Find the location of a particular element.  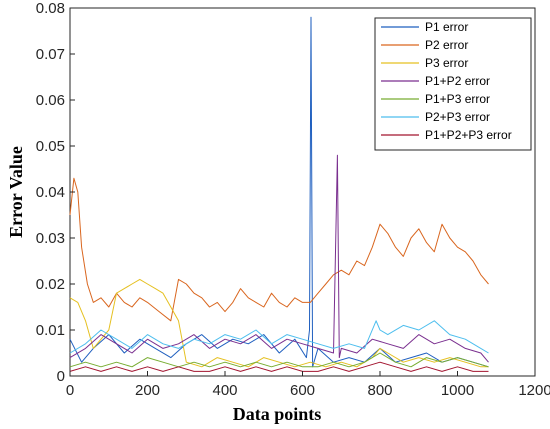

y-tick-label: 0.02 is located at coordinates (50, 284).